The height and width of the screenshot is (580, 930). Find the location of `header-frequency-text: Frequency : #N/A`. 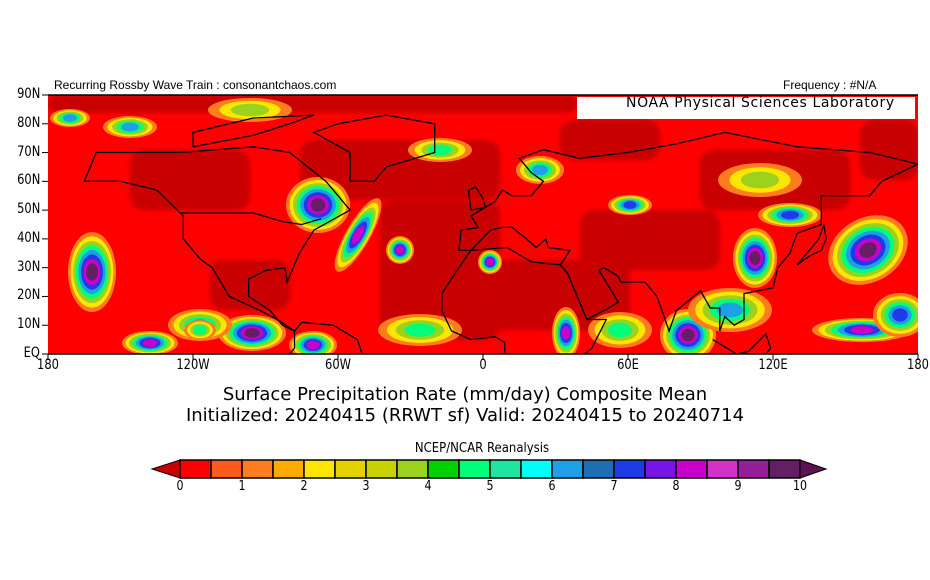

header-frequency-text: Frequency : #N/A is located at coordinates (830, 85).